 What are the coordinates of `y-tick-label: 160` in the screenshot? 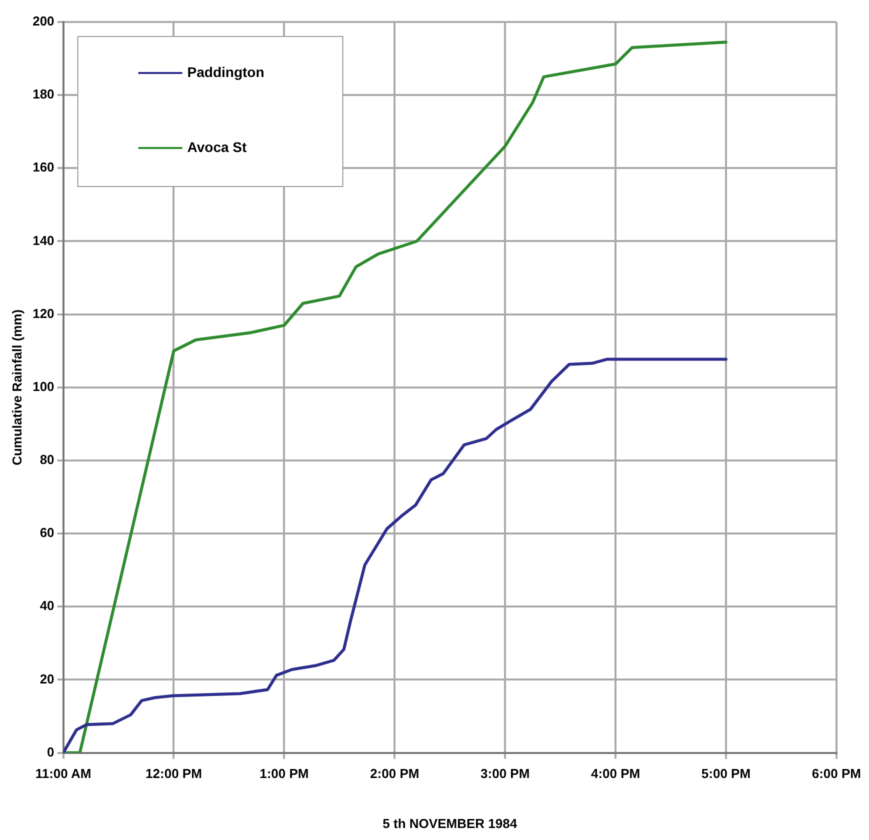 It's located at (43, 167).